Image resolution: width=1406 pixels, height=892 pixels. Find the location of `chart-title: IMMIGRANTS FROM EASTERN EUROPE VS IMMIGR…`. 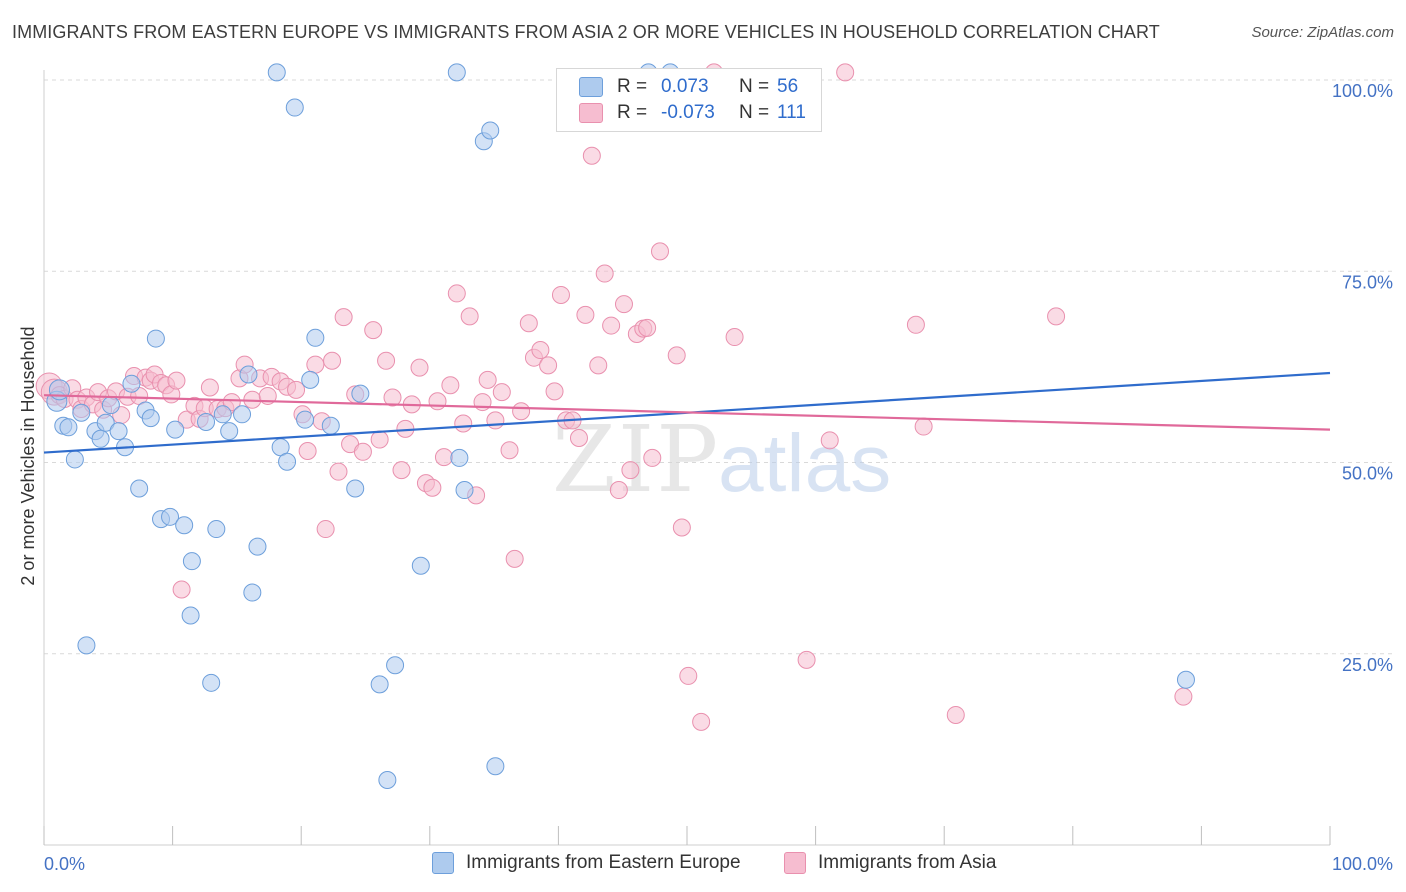

chart-title: IMMIGRANTS FROM EASTERN EUROPE VS IMMIGR… is located at coordinates (586, 32).